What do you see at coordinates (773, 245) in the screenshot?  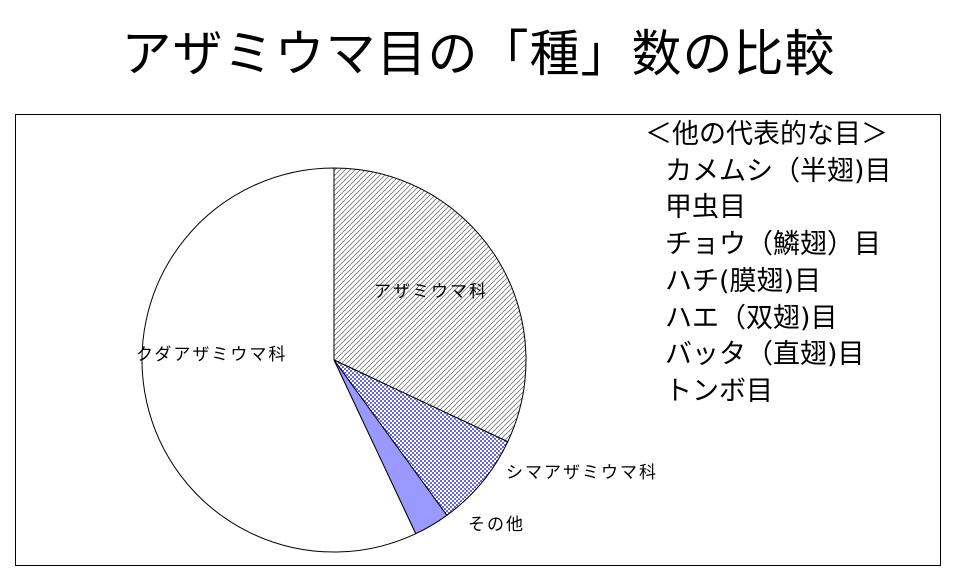 I see `legend-item: チョウ（鱗翅）目` at bounding box center [773, 245].